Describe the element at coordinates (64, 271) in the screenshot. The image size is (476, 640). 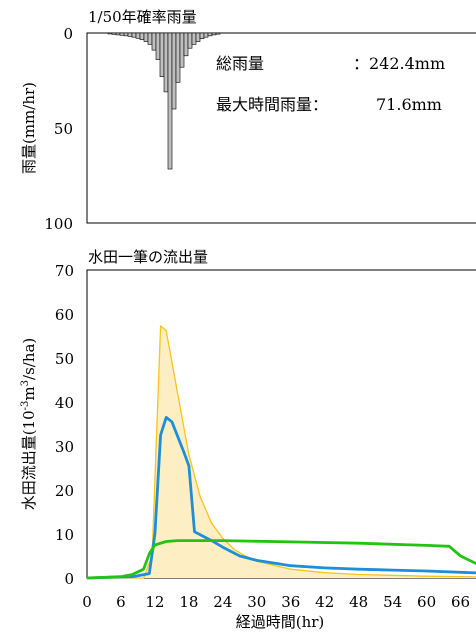
I see `runoff-y-tick-label: 70` at that location.